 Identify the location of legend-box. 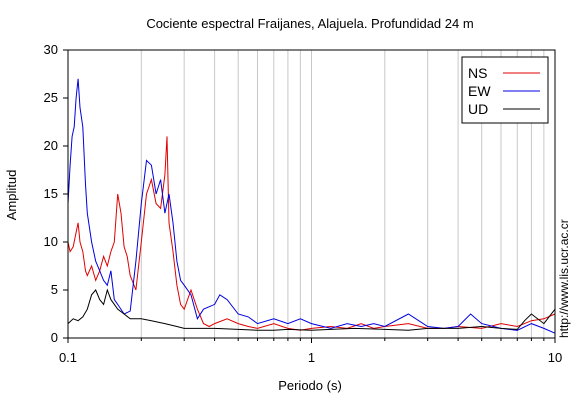
(505, 90).